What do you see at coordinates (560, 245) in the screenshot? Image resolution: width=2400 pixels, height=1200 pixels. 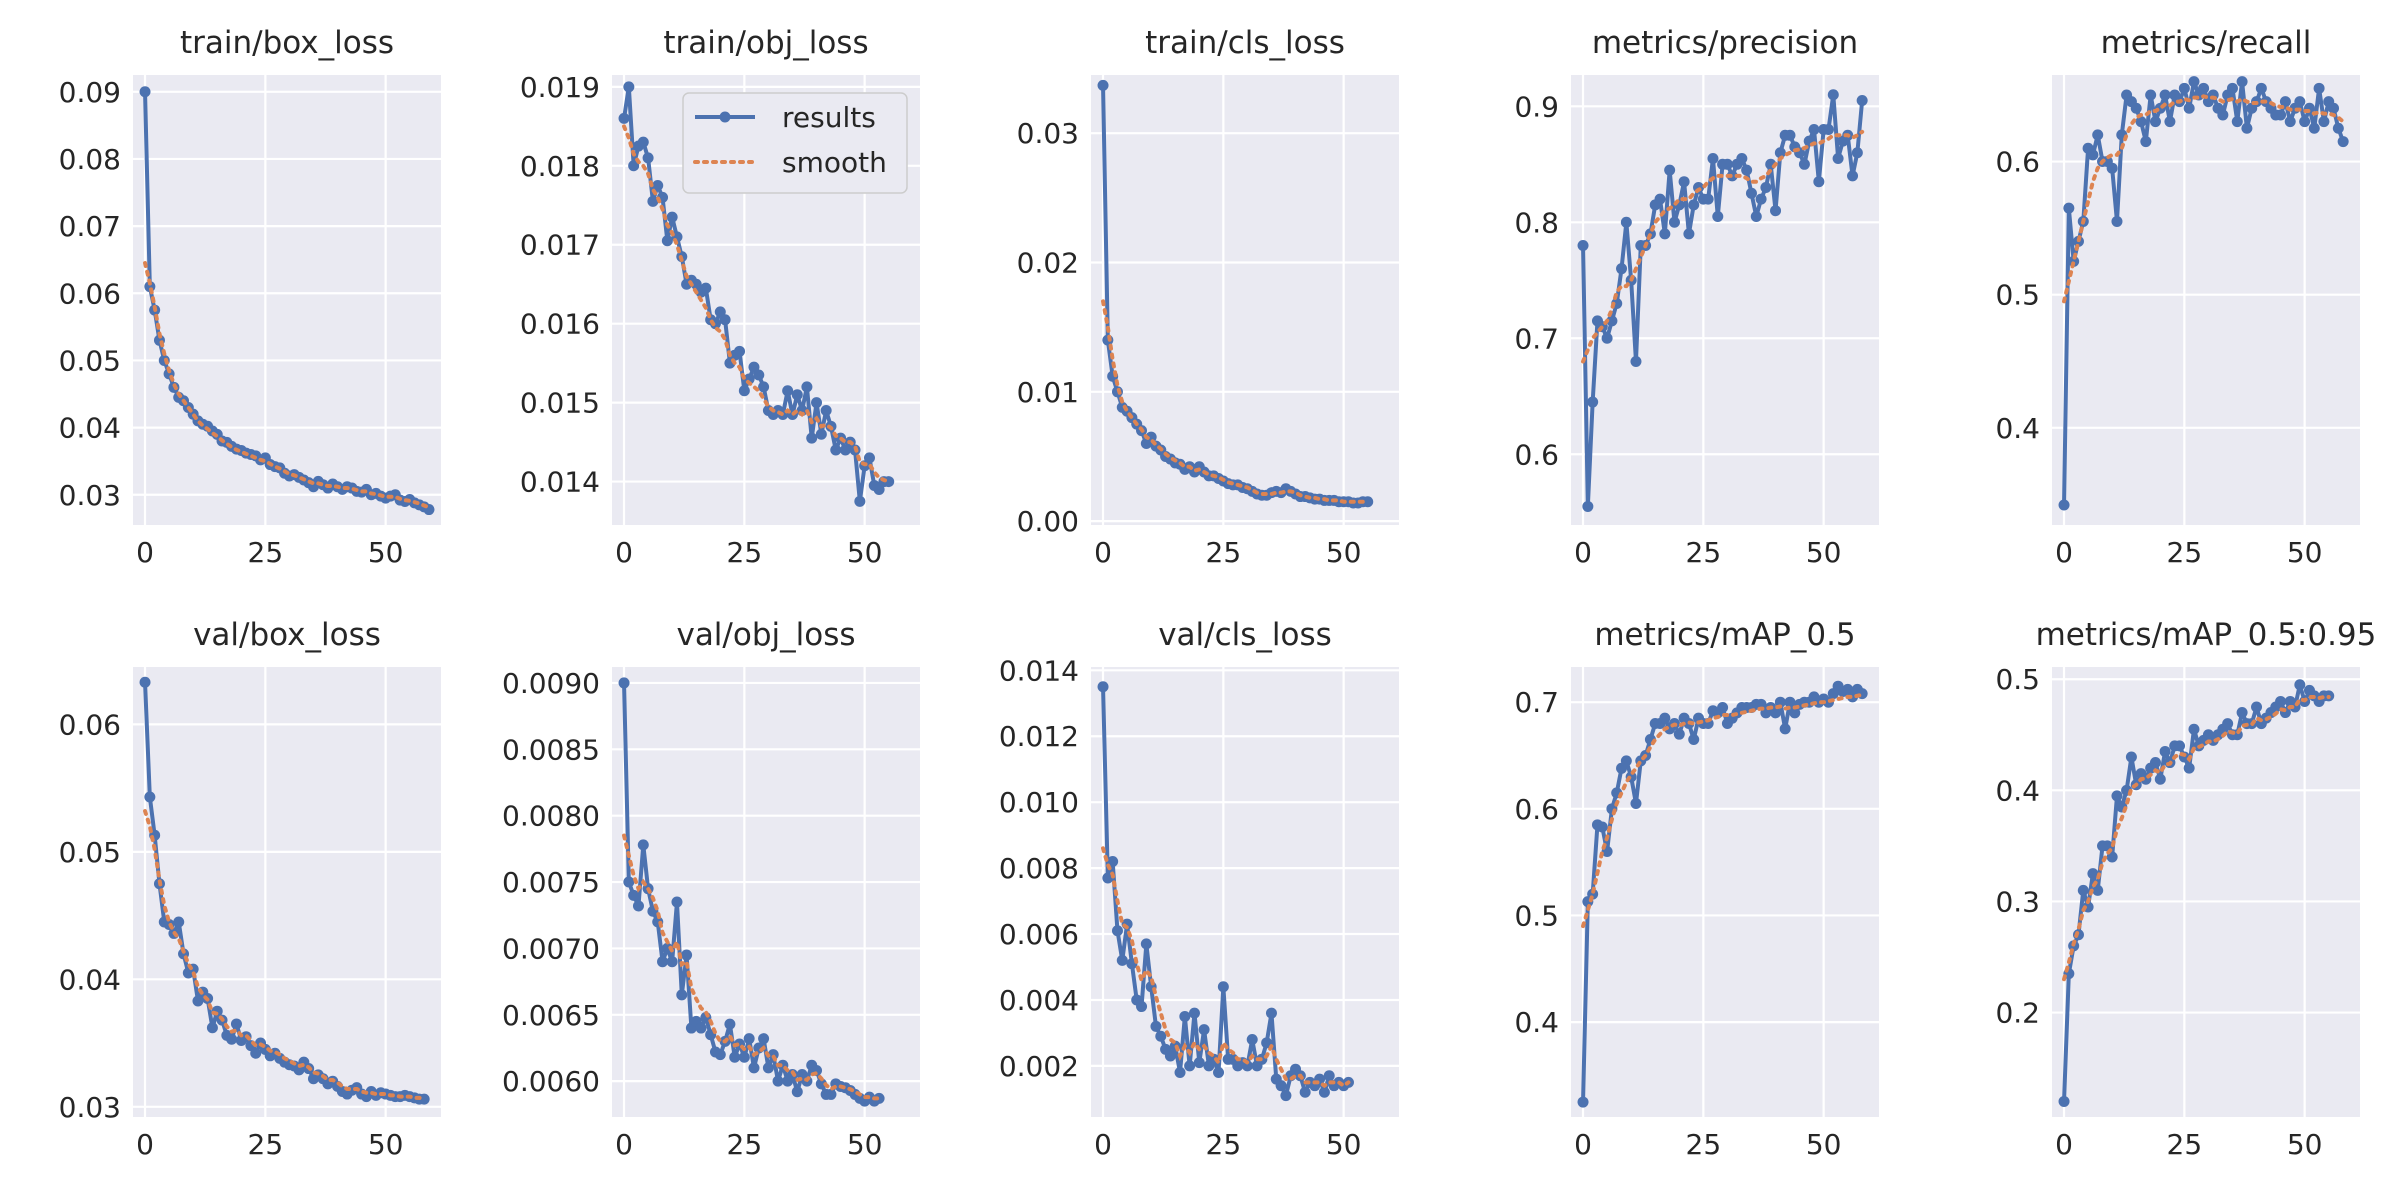 I see `y-tick-label: 0.017` at bounding box center [560, 245].